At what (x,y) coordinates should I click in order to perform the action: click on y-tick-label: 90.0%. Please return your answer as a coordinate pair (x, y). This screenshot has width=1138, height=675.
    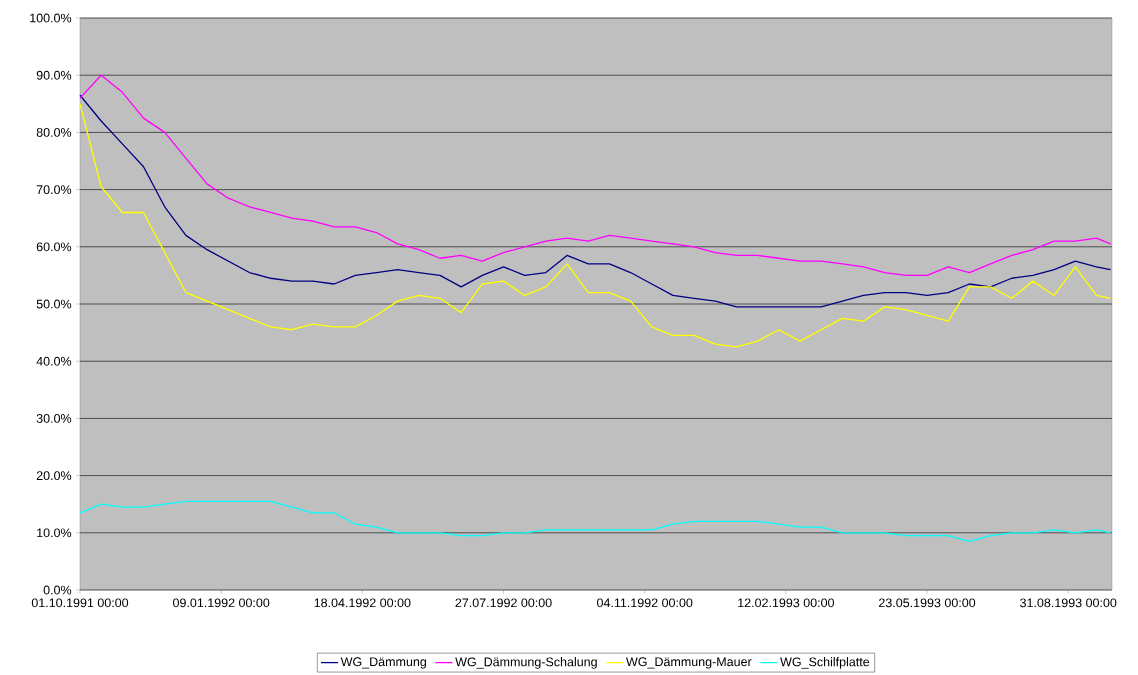
    Looking at the image, I should click on (54, 75).